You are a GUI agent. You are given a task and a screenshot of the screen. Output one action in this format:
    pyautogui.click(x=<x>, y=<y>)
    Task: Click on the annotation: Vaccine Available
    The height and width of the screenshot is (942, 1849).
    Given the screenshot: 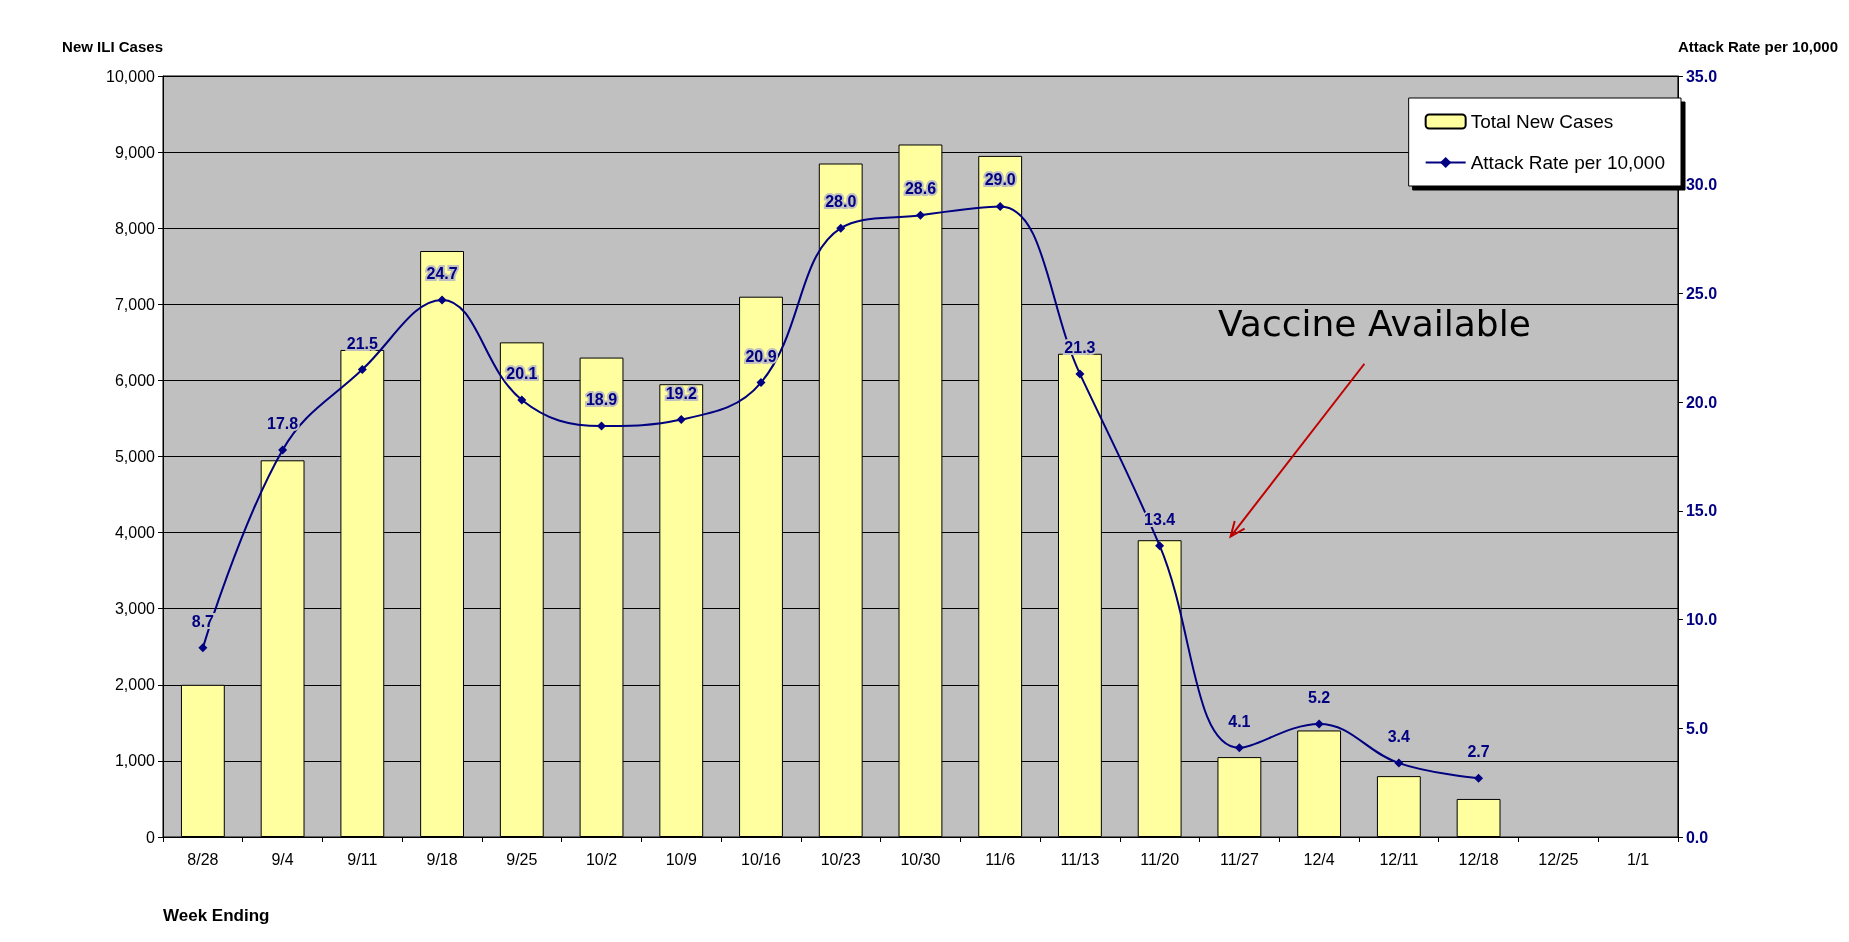 What is the action you would take?
    pyautogui.click(x=1374, y=324)
    